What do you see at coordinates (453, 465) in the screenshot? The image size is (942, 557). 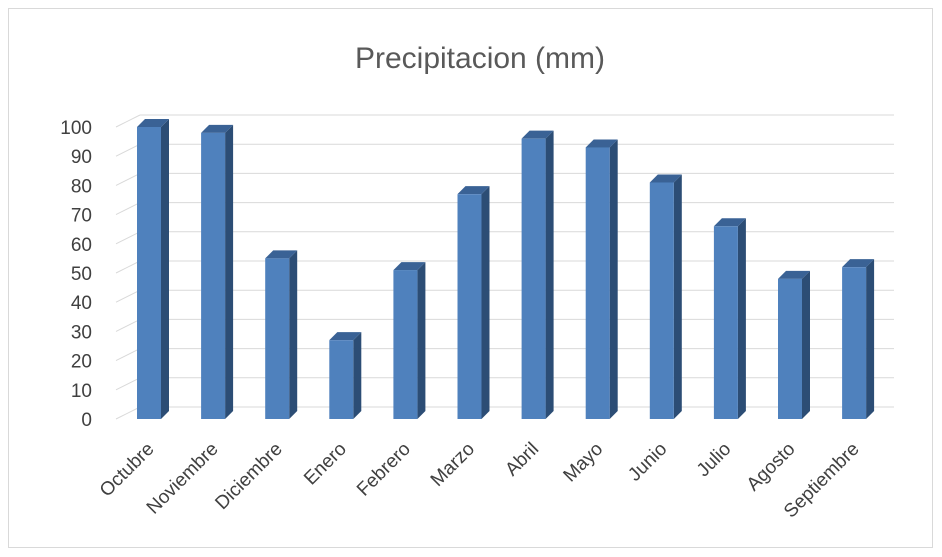 I see `x-tick-label: Marzo` at bounding box center [453, 465].